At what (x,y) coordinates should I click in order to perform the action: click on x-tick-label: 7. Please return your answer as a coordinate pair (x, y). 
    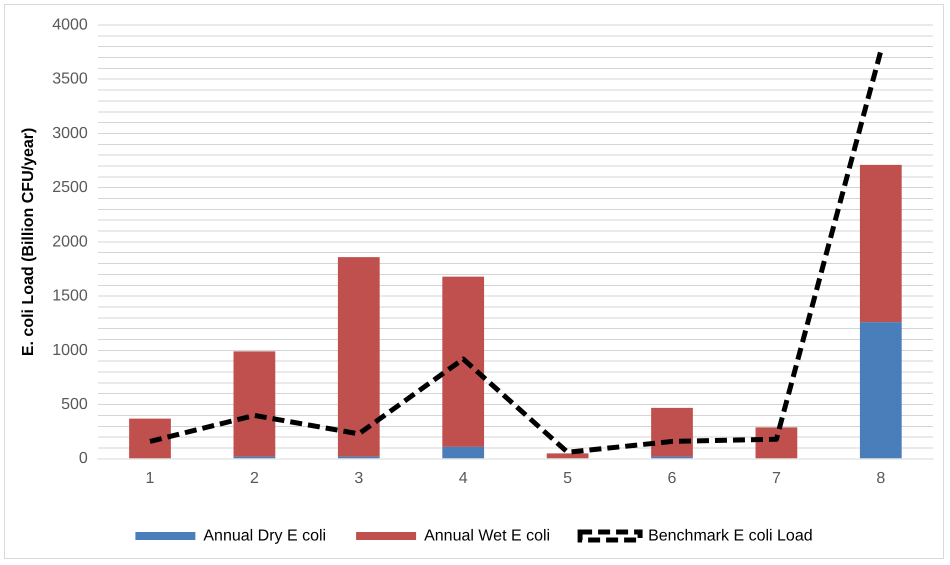
    Looking at the image, I should click on (776, 478).